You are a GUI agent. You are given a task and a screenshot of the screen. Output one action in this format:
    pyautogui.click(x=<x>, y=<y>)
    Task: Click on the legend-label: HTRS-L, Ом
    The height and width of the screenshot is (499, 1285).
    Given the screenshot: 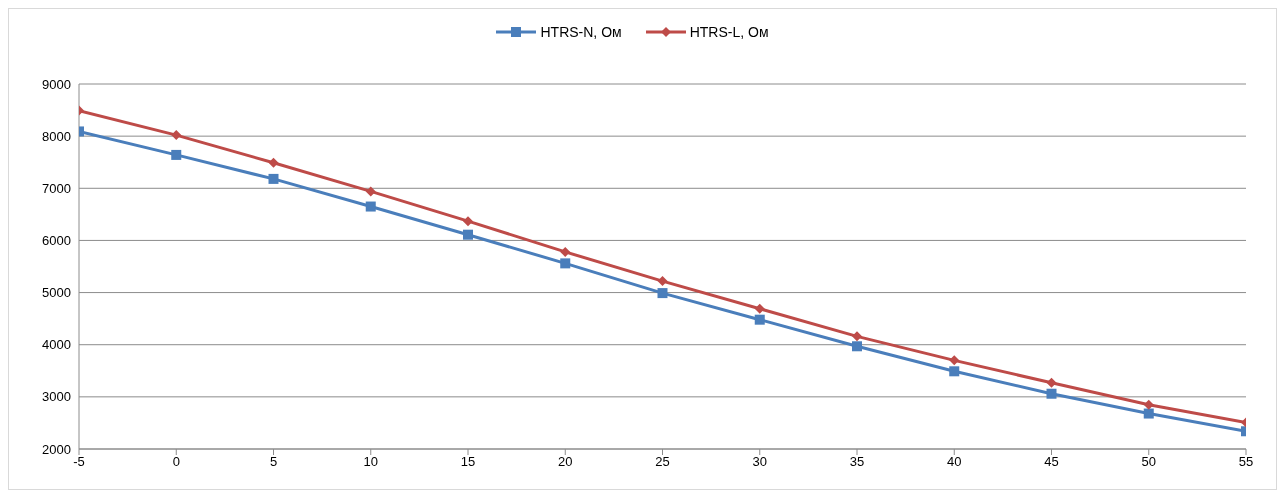 What is the action you would take?
    pyautogui.click(x=729, y=32)
    